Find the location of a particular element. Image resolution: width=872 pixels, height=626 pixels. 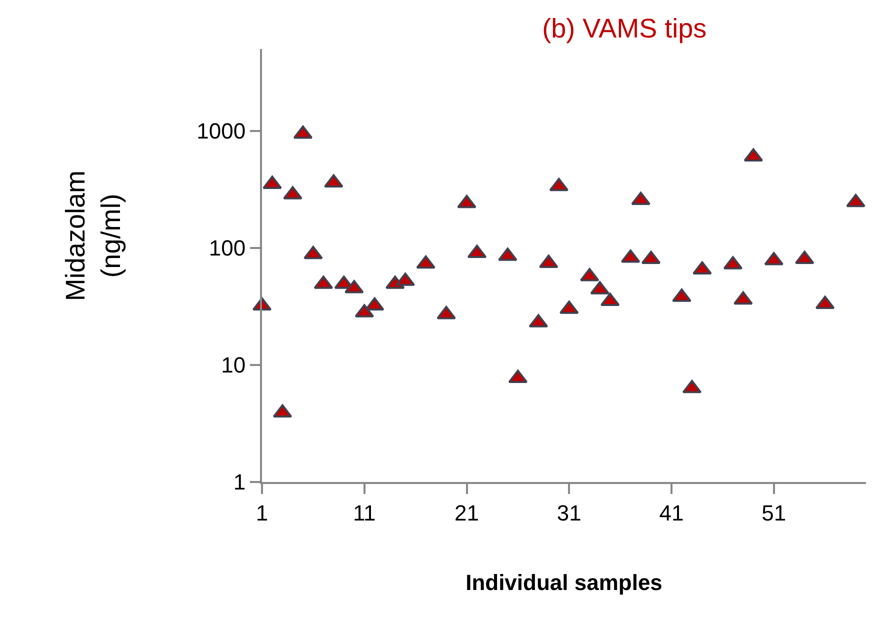

x-tick-label: 31 is located at coordinates (569, 513).